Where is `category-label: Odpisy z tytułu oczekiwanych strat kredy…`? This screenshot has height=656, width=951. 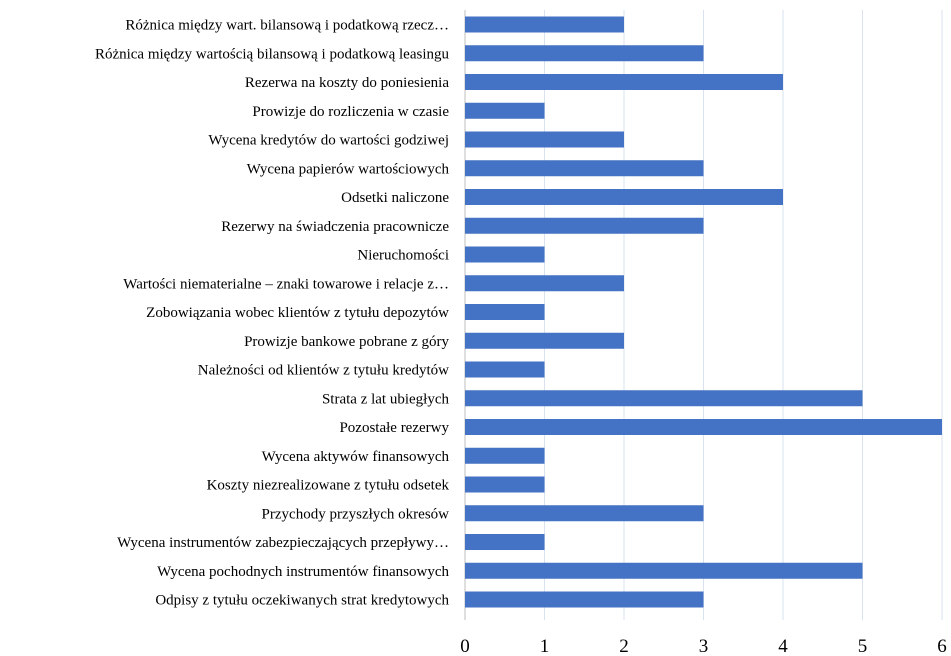
category-label: Odpisy z tytułu oczekiwanych strat kredy… is located at coordinates (302, 601).